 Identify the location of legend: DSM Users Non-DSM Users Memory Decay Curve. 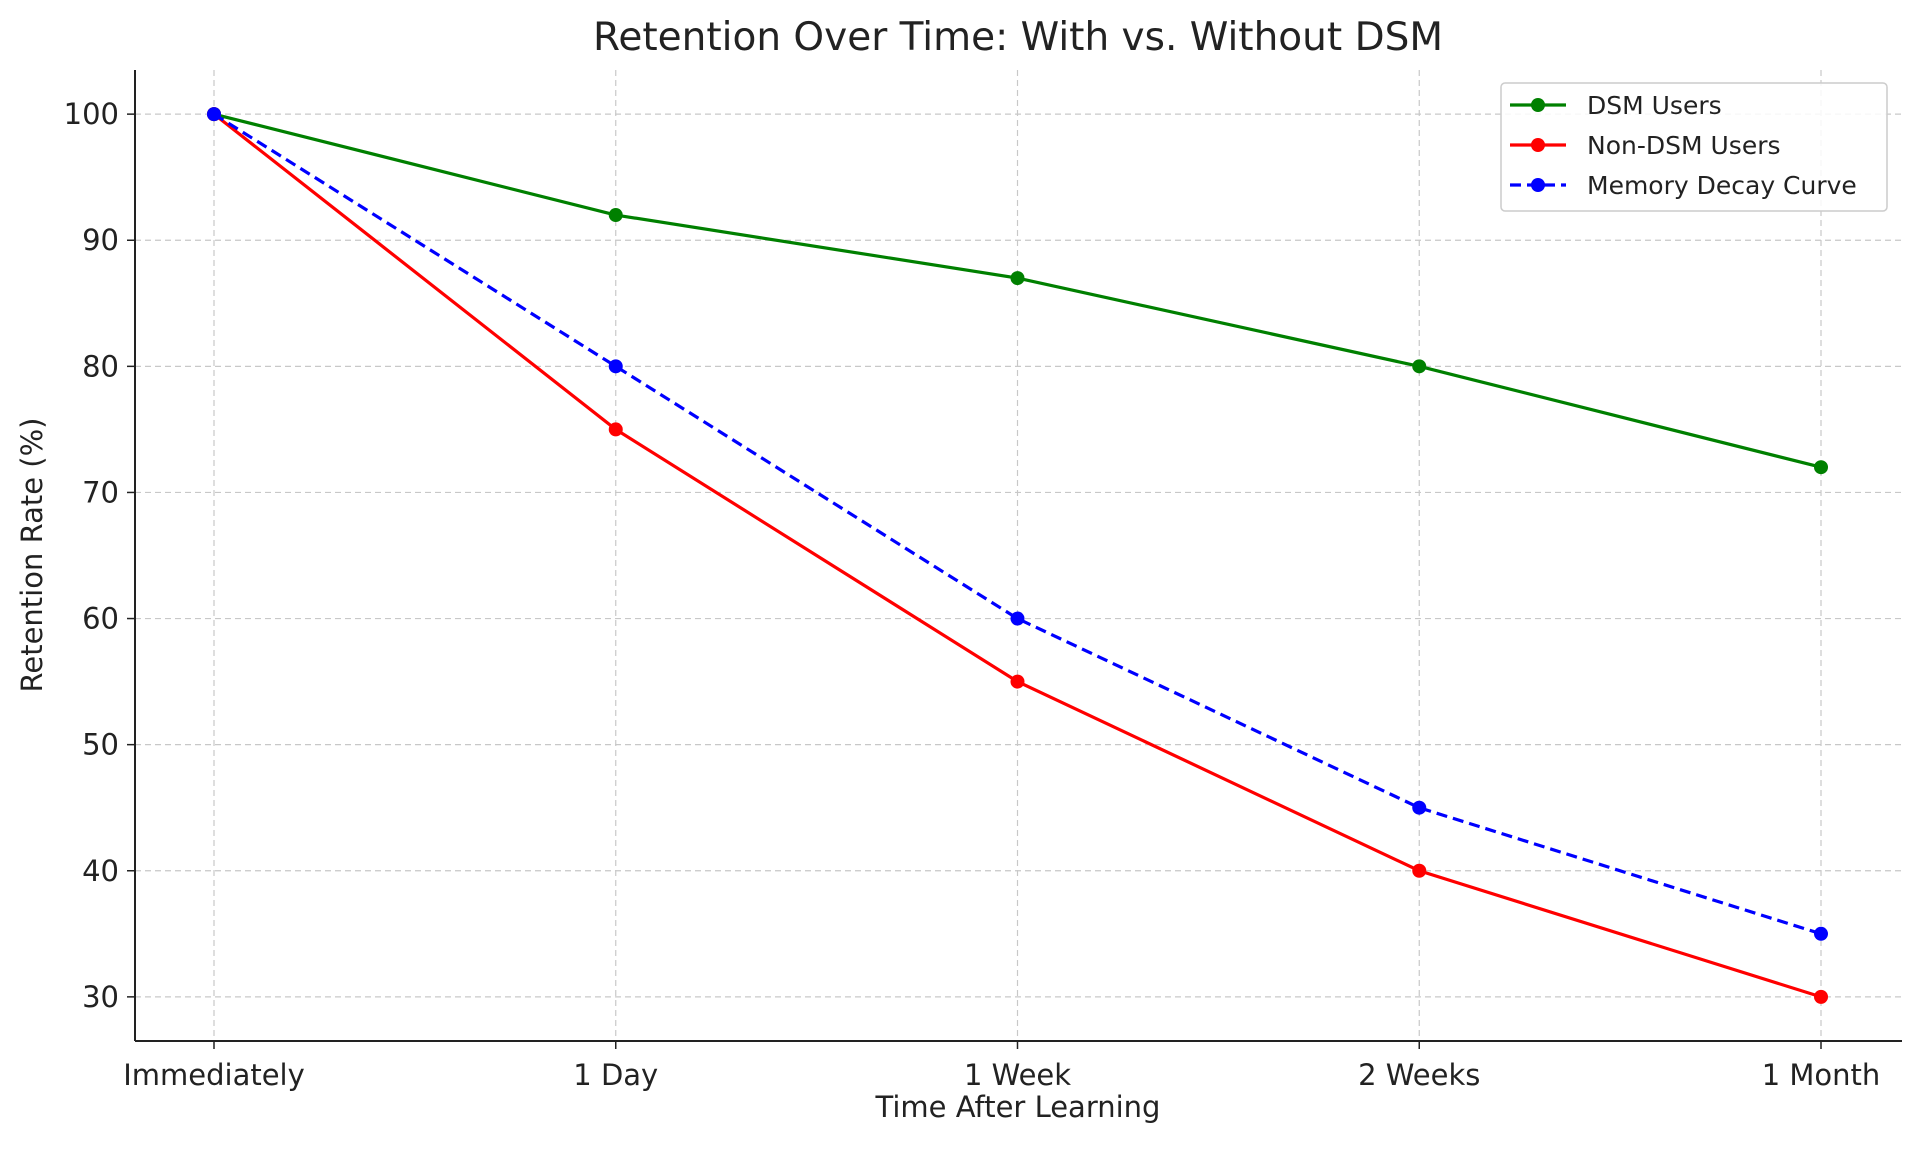
(1694, 147).